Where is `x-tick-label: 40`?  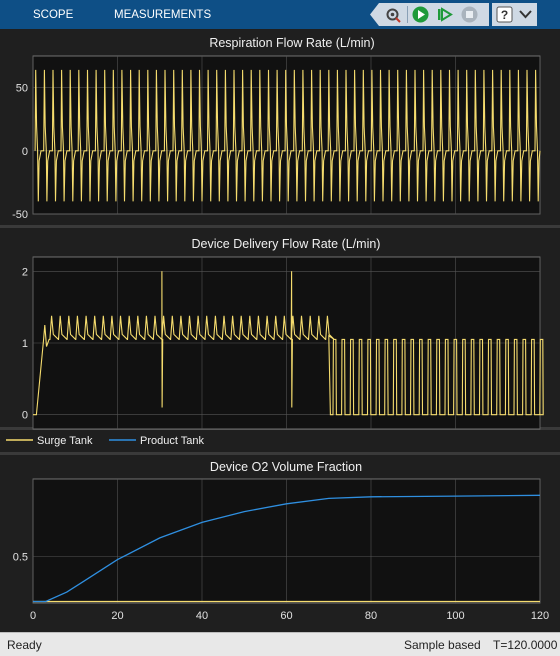 x-tick-label: 40 is located at coordinates (202, 616).